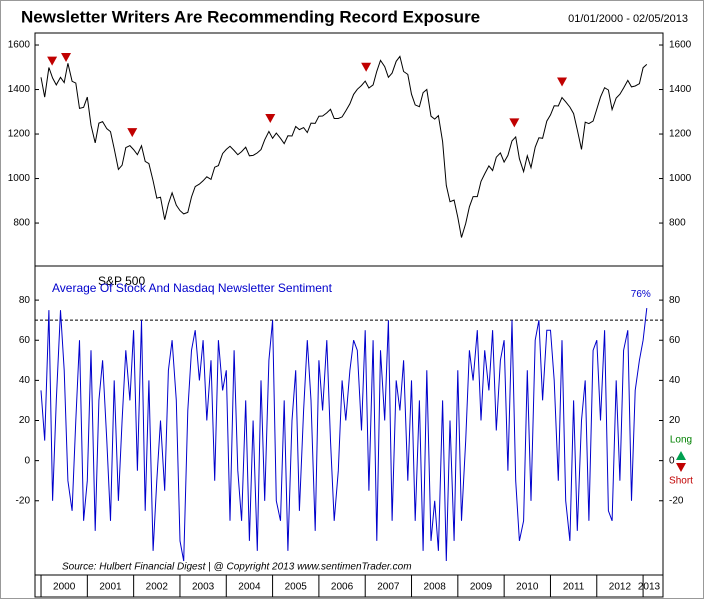 Image resolution: width=711 pixels, height=606 pixels. Describe the element at coordinates (249, 587) in the screenshot. I see `x-tick-label: 2004` at that location.